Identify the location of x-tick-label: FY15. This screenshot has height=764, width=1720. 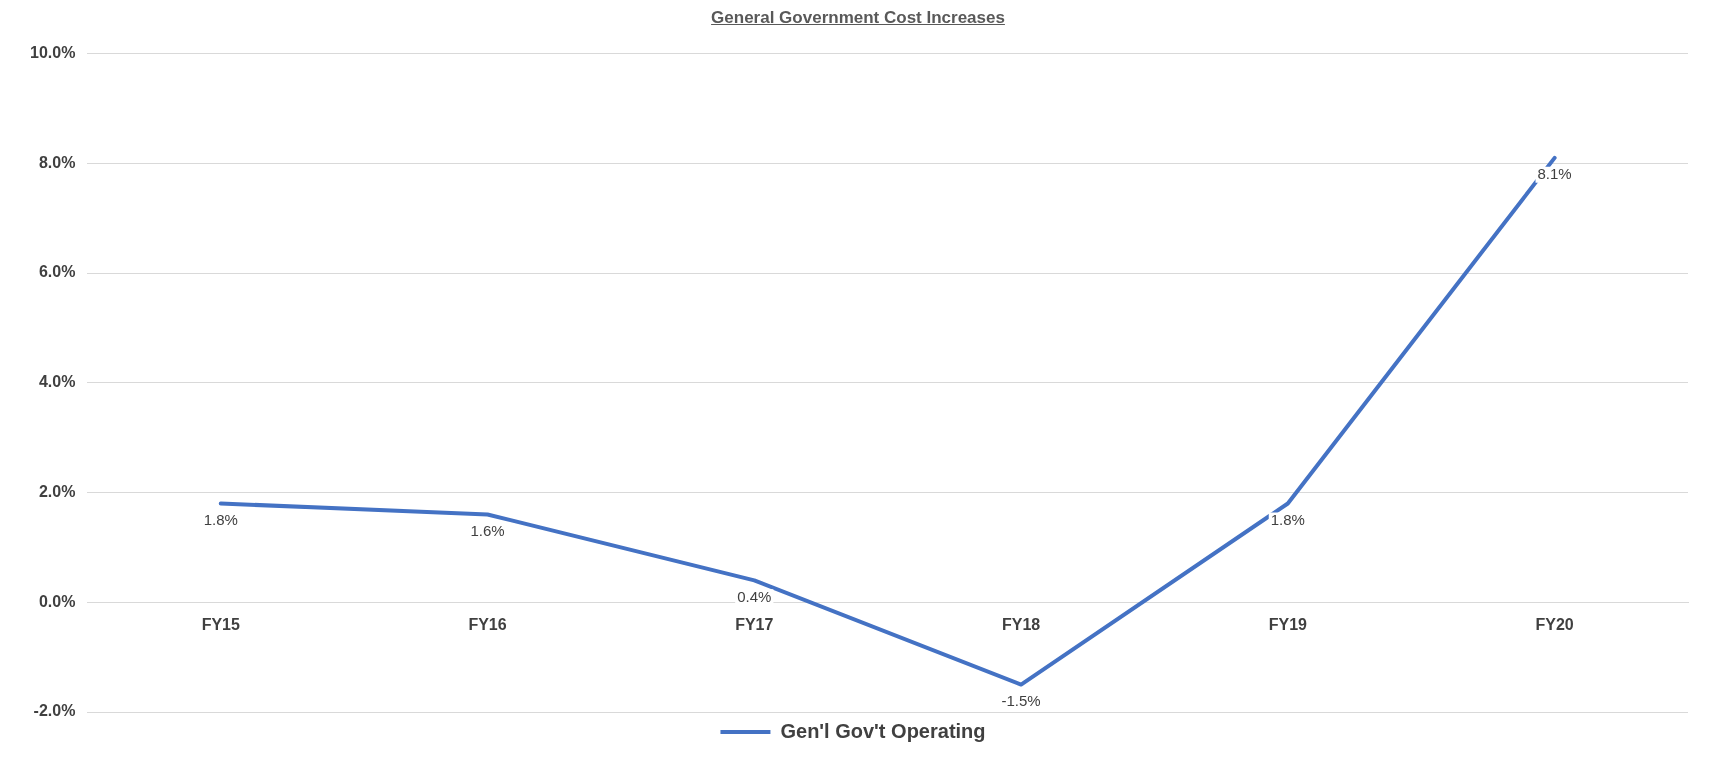
(220, 625).